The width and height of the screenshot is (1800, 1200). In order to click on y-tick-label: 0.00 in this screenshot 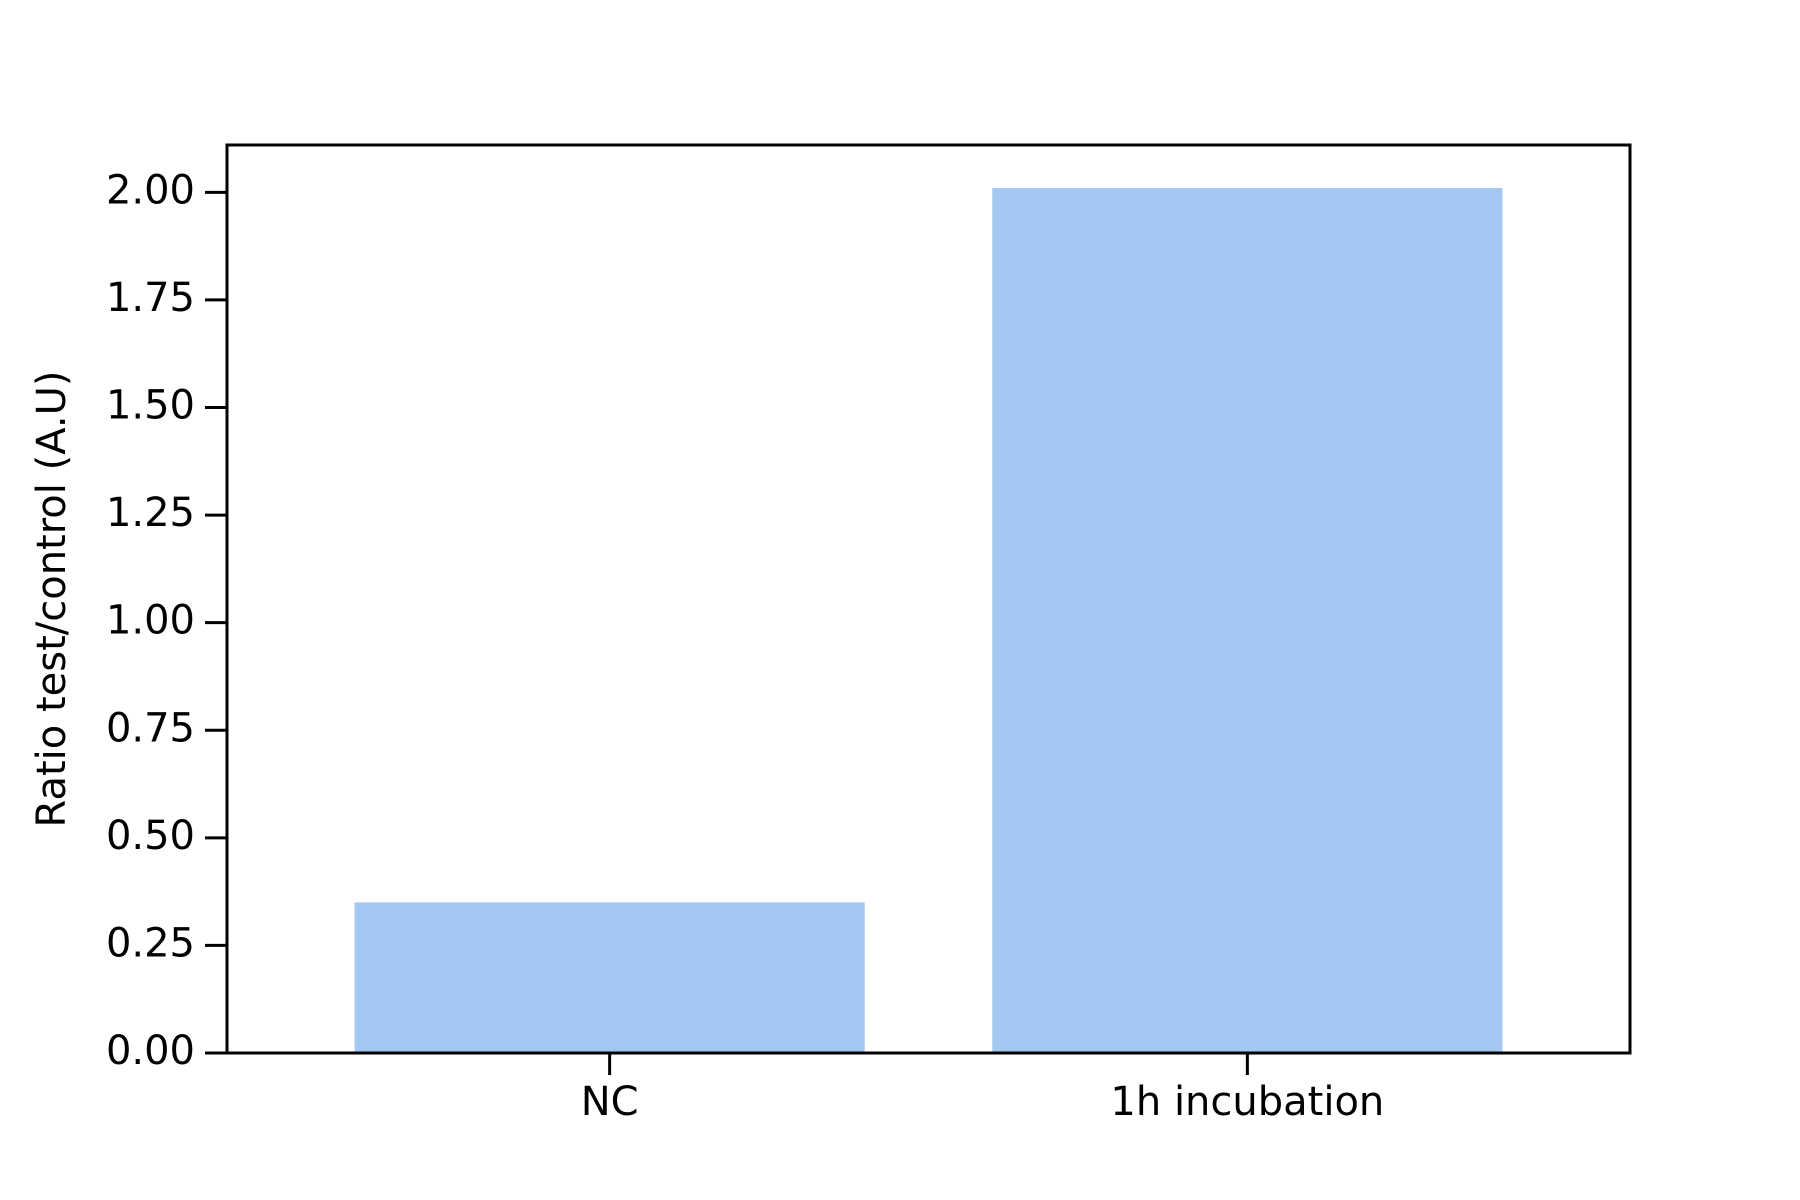, I will do `click(150, 1051)`.